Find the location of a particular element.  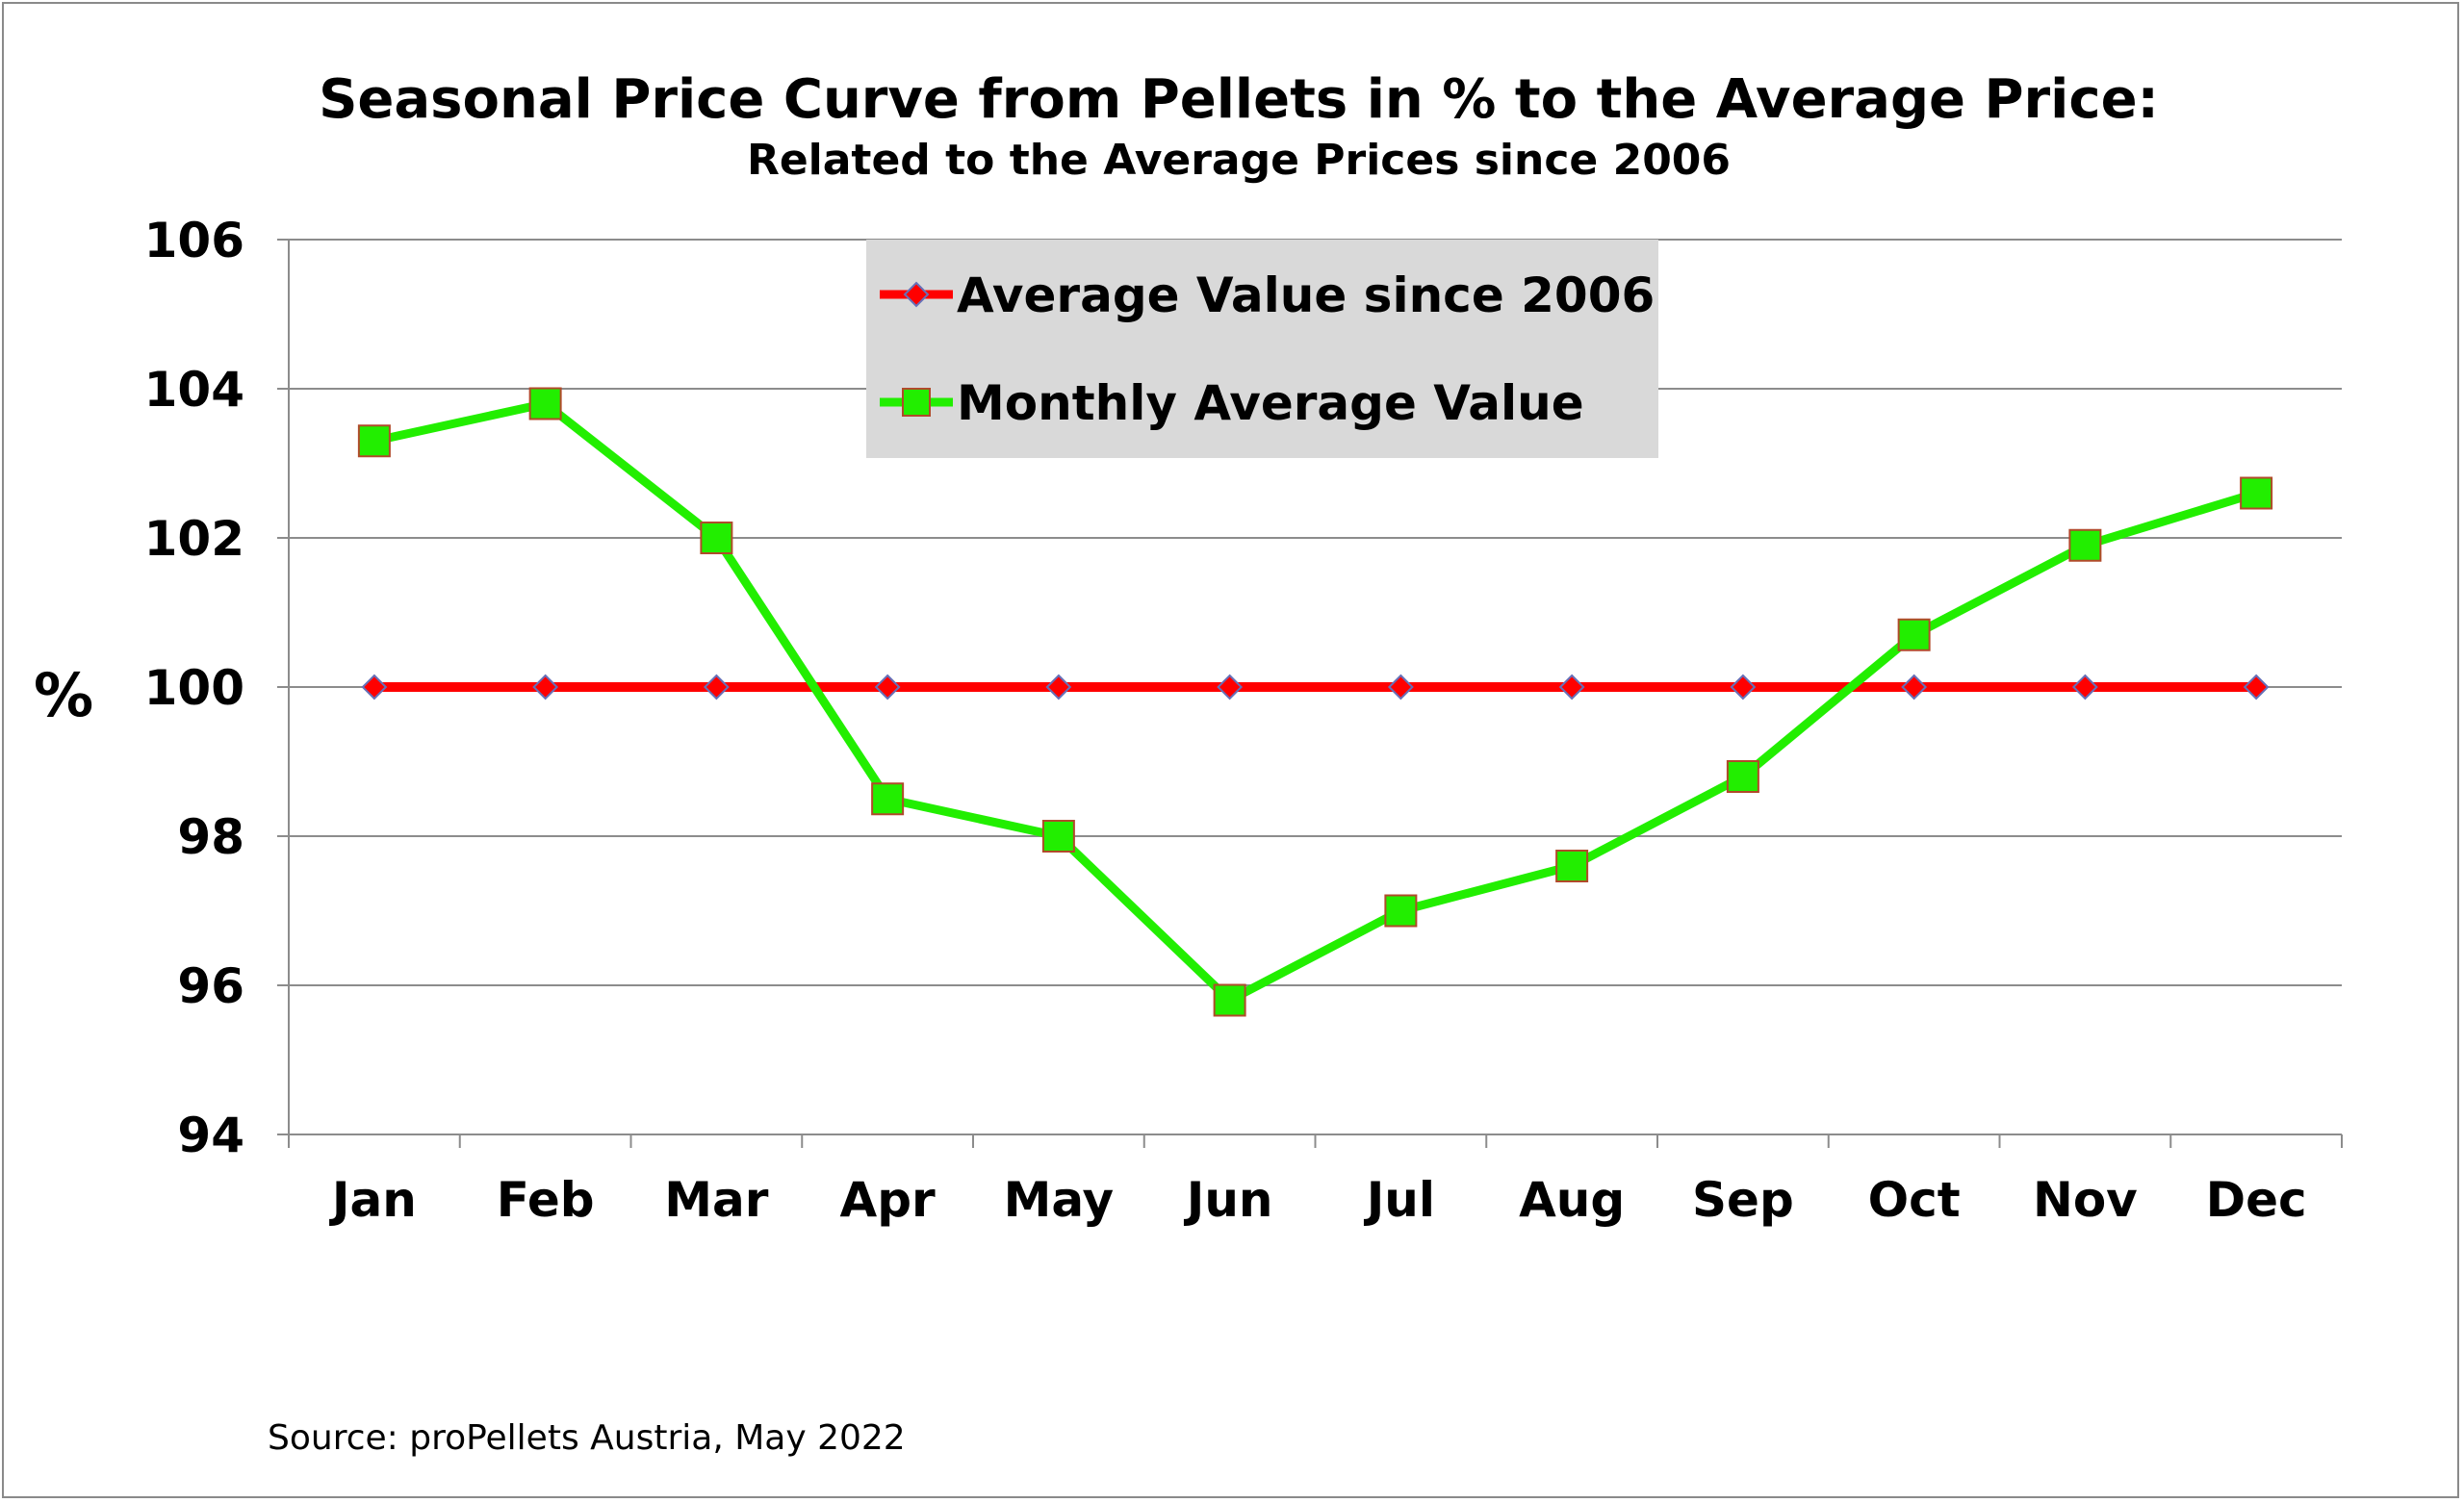

x-tick-label: Jun is located at coordinates (1228, 1200).